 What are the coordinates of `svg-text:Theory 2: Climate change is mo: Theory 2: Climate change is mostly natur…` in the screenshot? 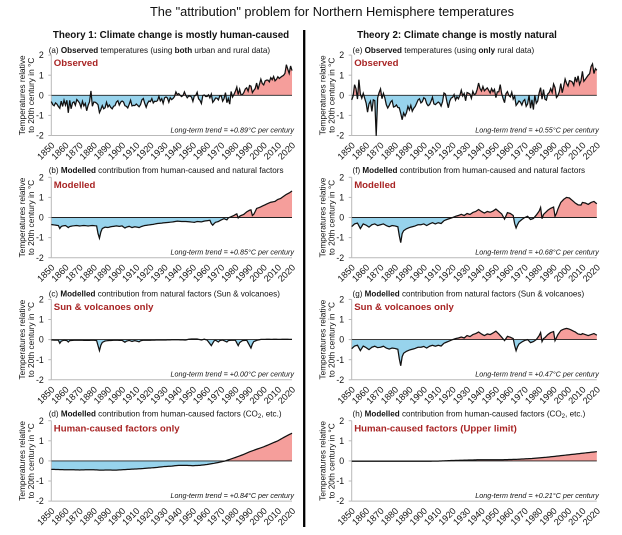 It's located at (457, 35).